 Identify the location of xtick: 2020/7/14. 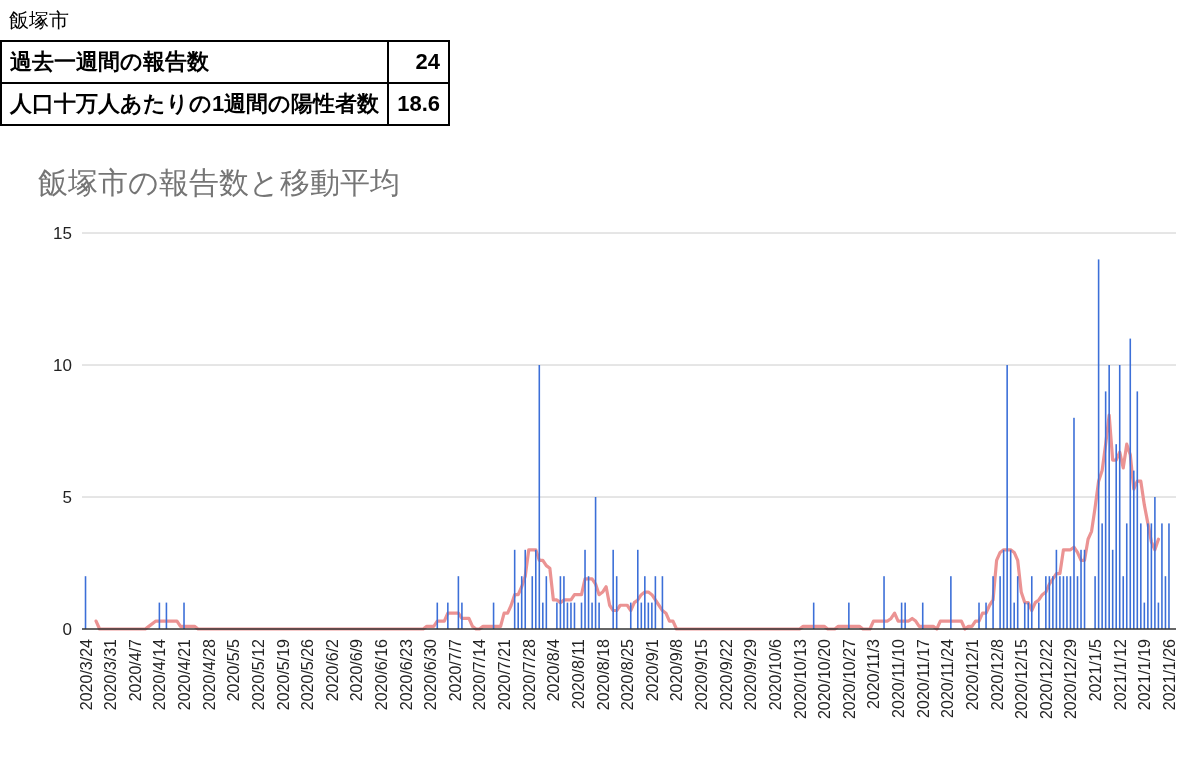
(480, 675).